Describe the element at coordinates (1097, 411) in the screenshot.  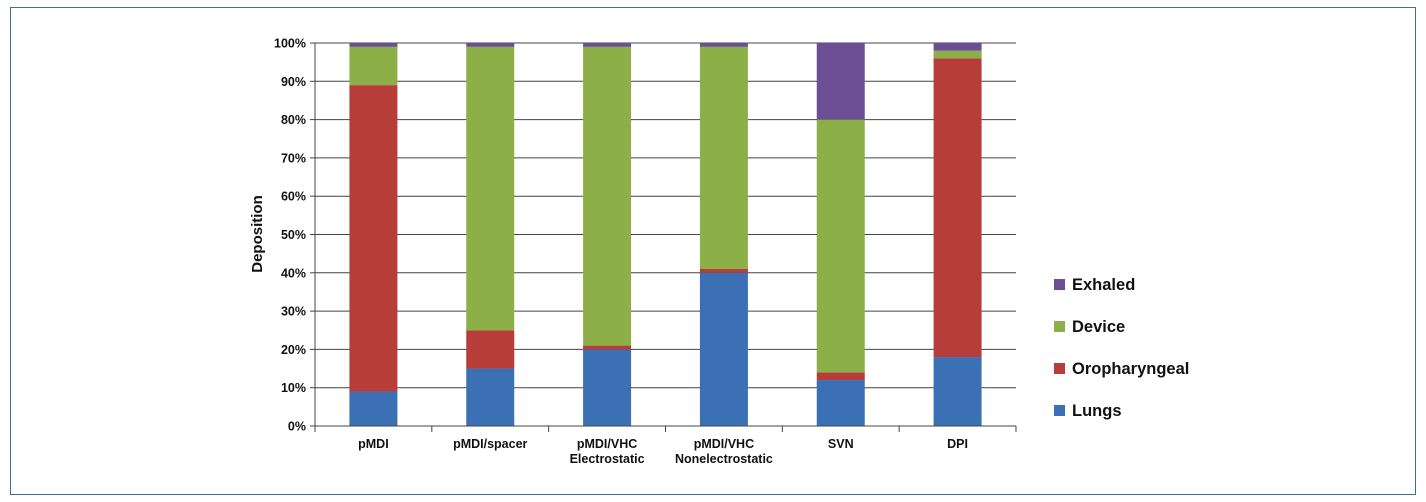
I see `legend-label-lungs: Lungs` at that location.